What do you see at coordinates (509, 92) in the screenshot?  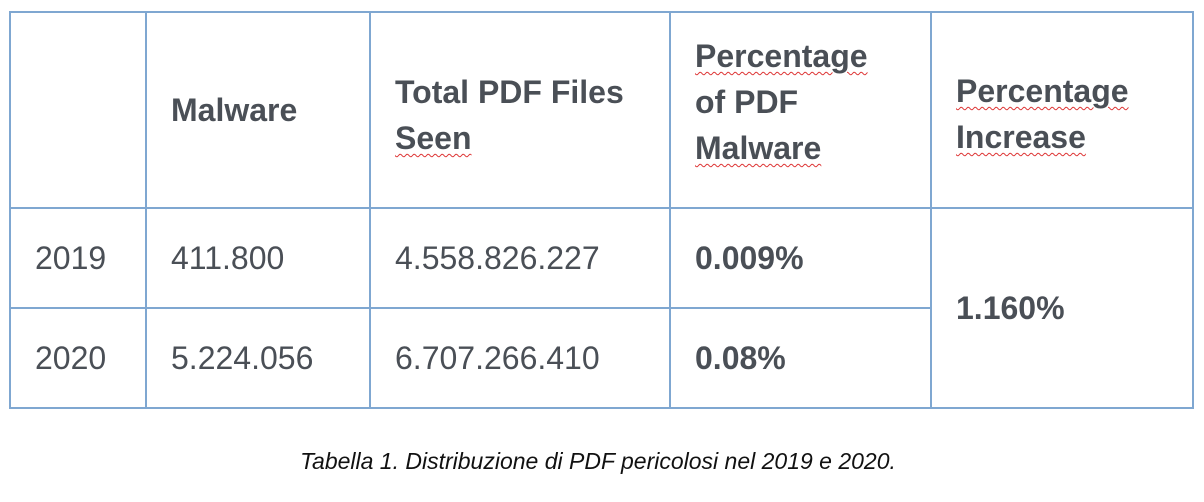 I see `header-total-line1: Total PDF Files` at bounding box center [509, 92].